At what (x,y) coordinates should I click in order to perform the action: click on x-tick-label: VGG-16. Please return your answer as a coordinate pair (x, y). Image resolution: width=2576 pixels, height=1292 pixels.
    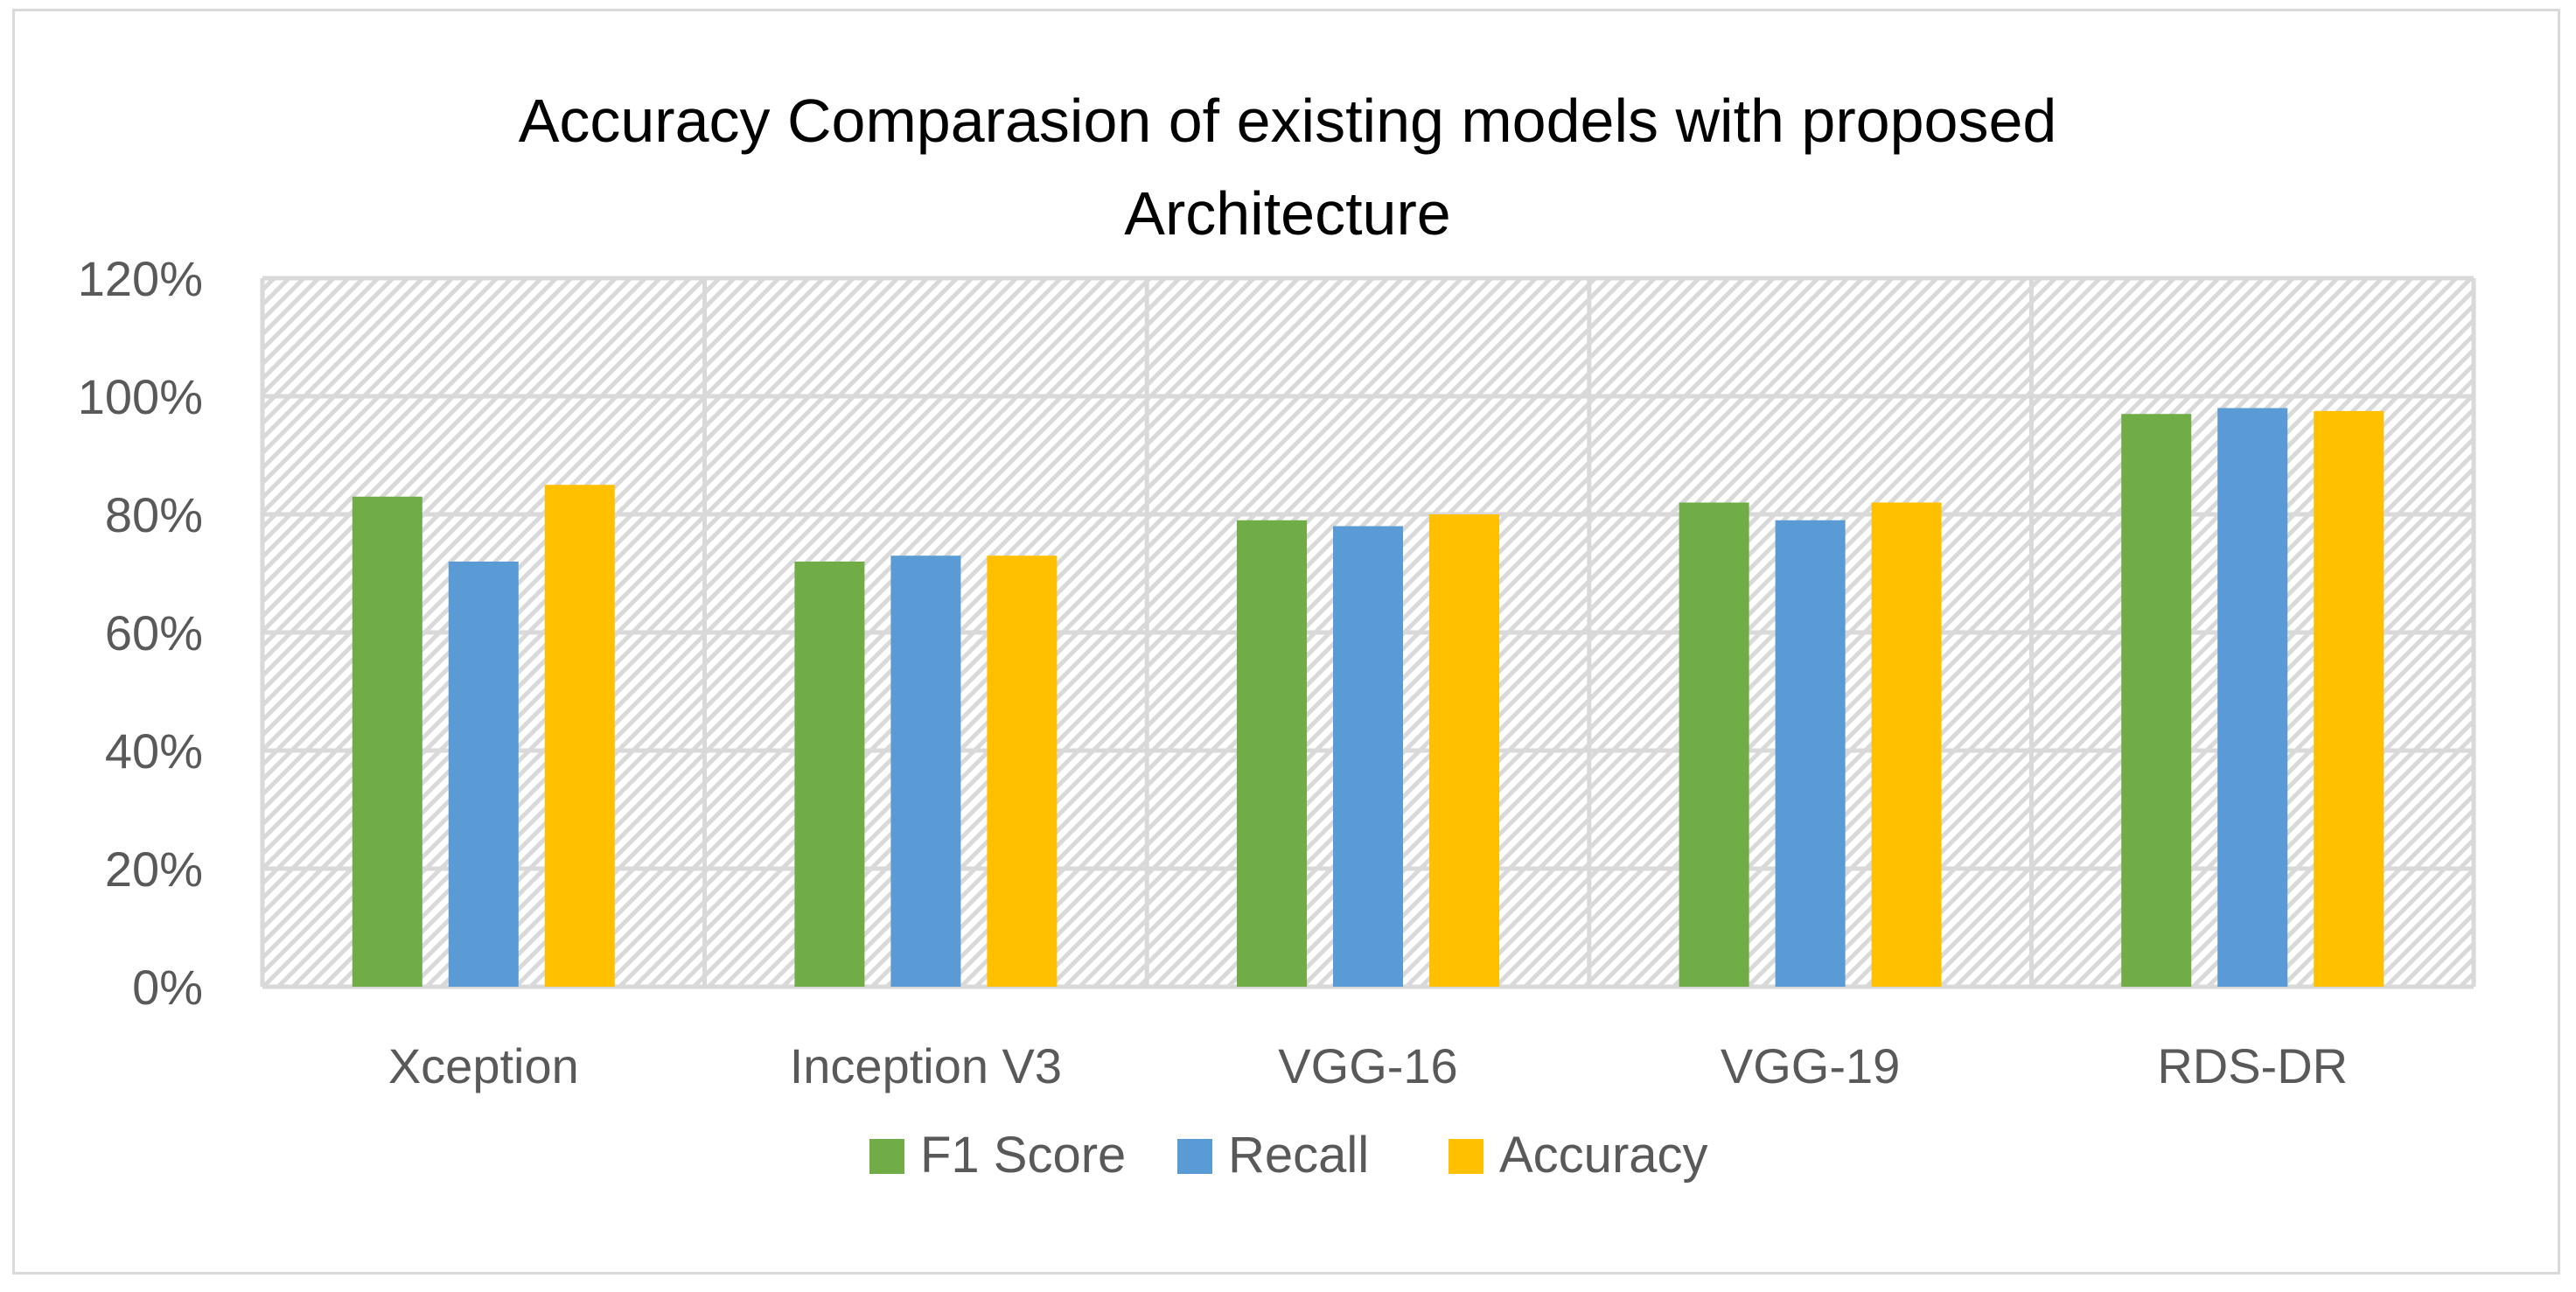
    Looking at the image, I should click on (1367, 1065).